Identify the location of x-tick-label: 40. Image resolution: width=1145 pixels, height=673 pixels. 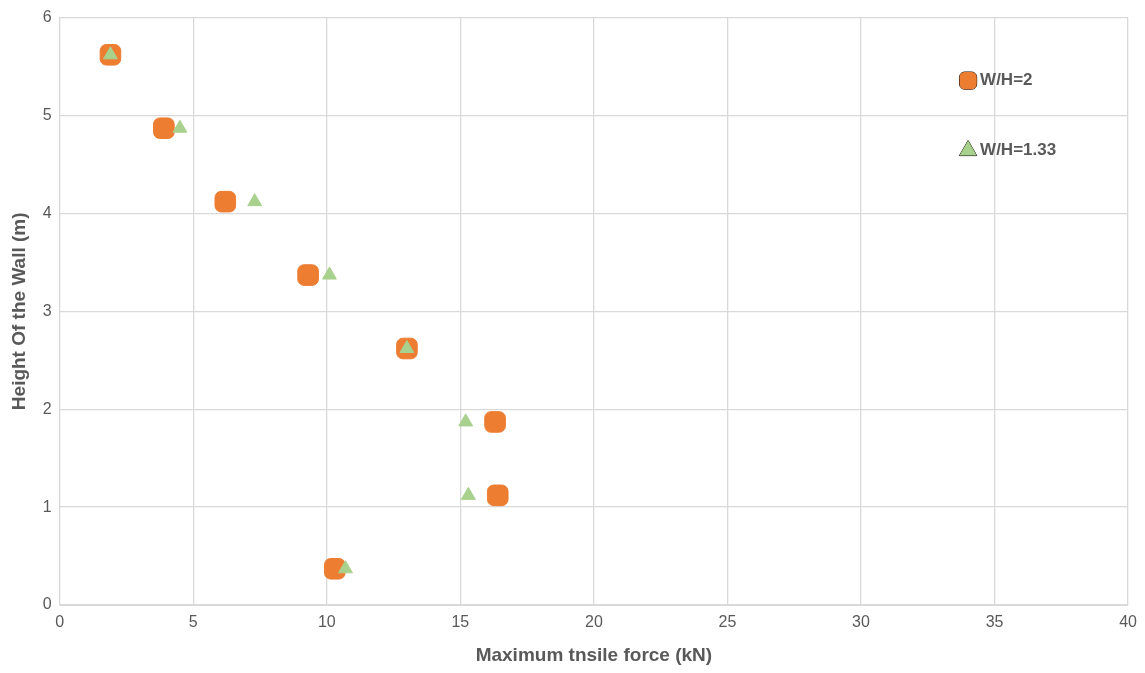
(1128, 622).